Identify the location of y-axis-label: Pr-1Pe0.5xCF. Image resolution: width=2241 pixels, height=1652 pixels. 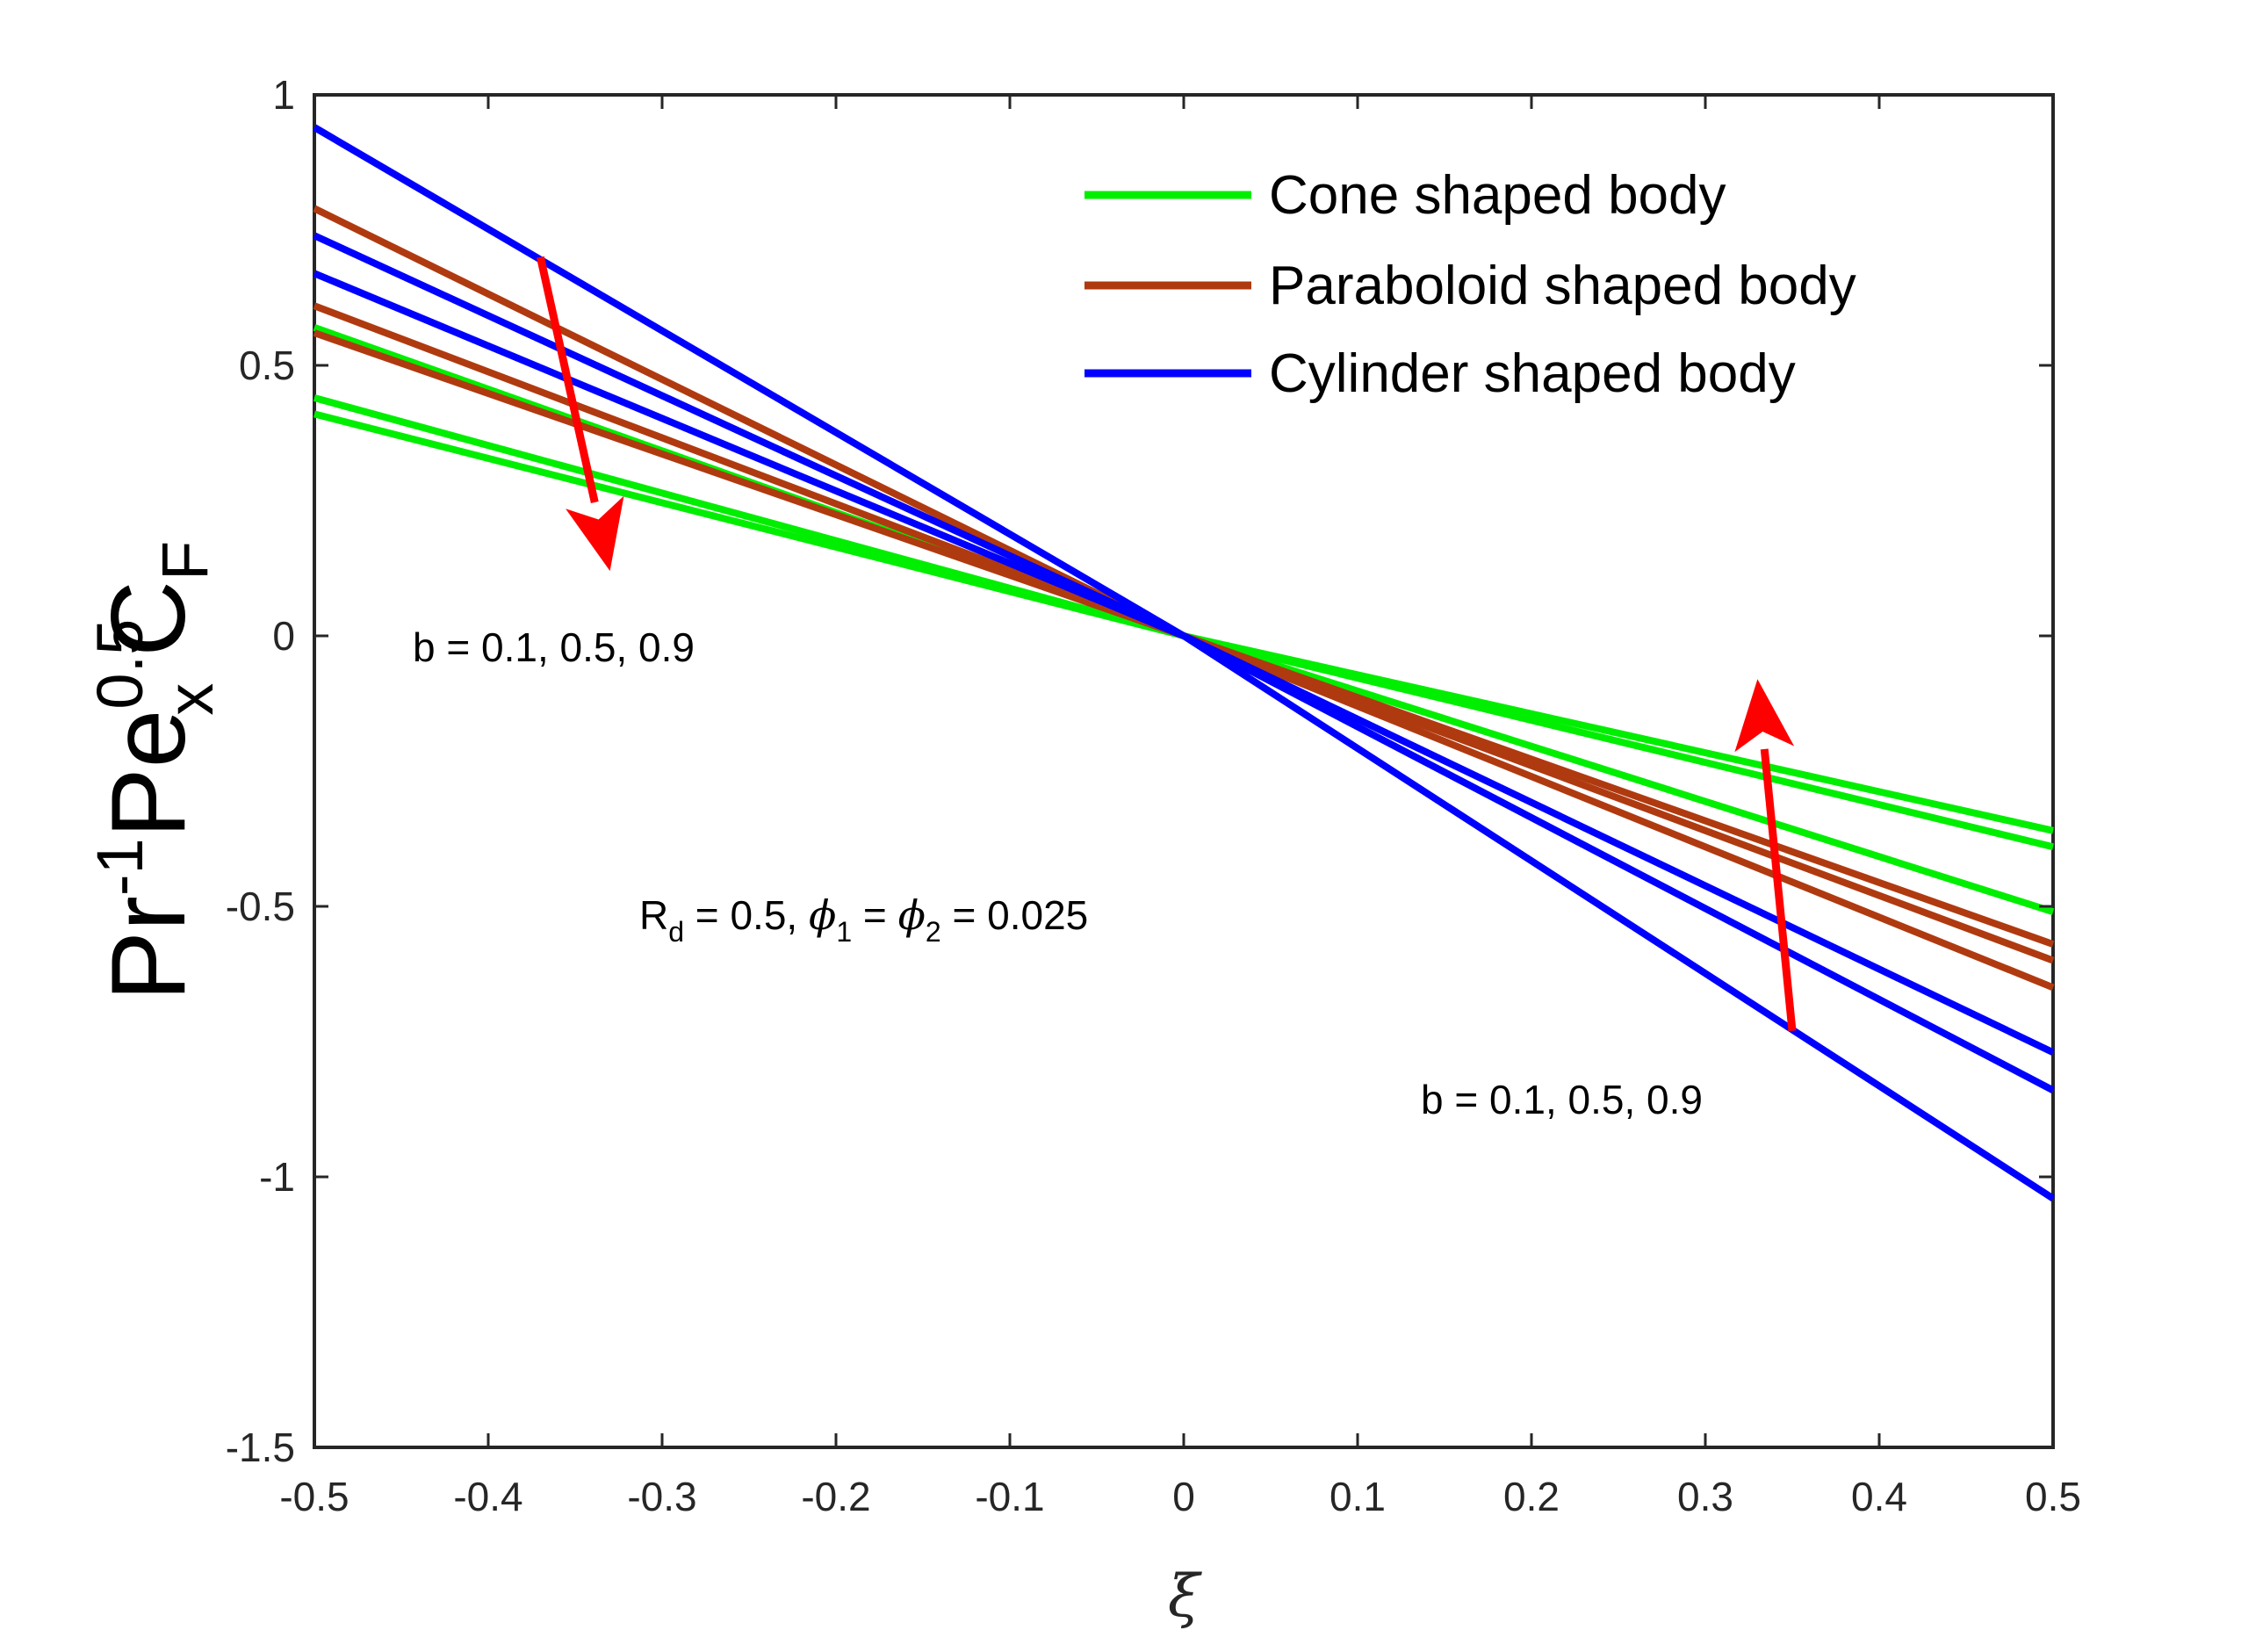
(155, 771).